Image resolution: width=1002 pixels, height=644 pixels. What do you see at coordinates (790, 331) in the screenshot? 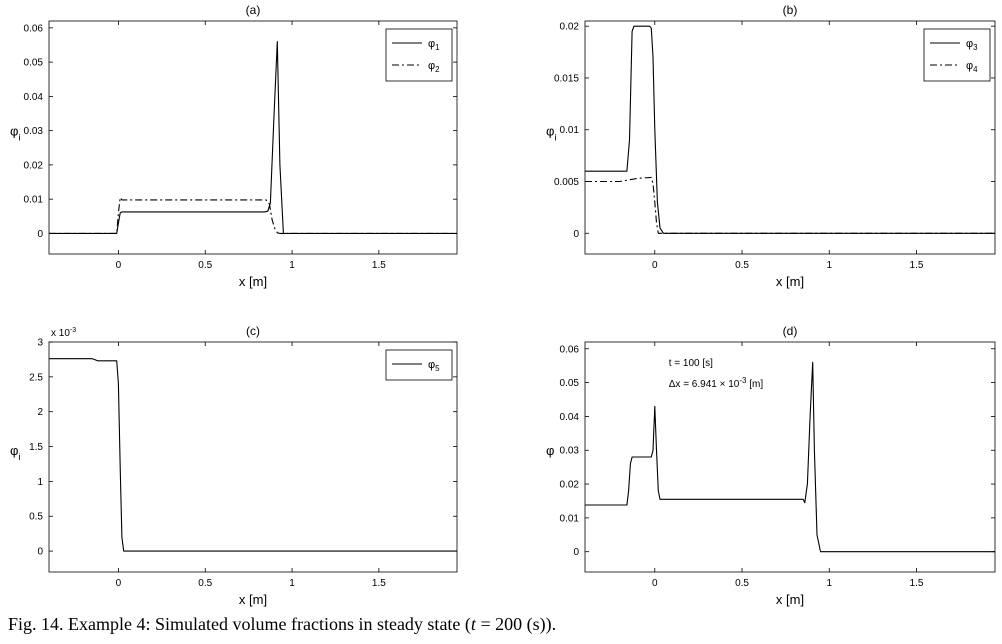
I see `chart-title: (d)` at bounding box center [790, 331].